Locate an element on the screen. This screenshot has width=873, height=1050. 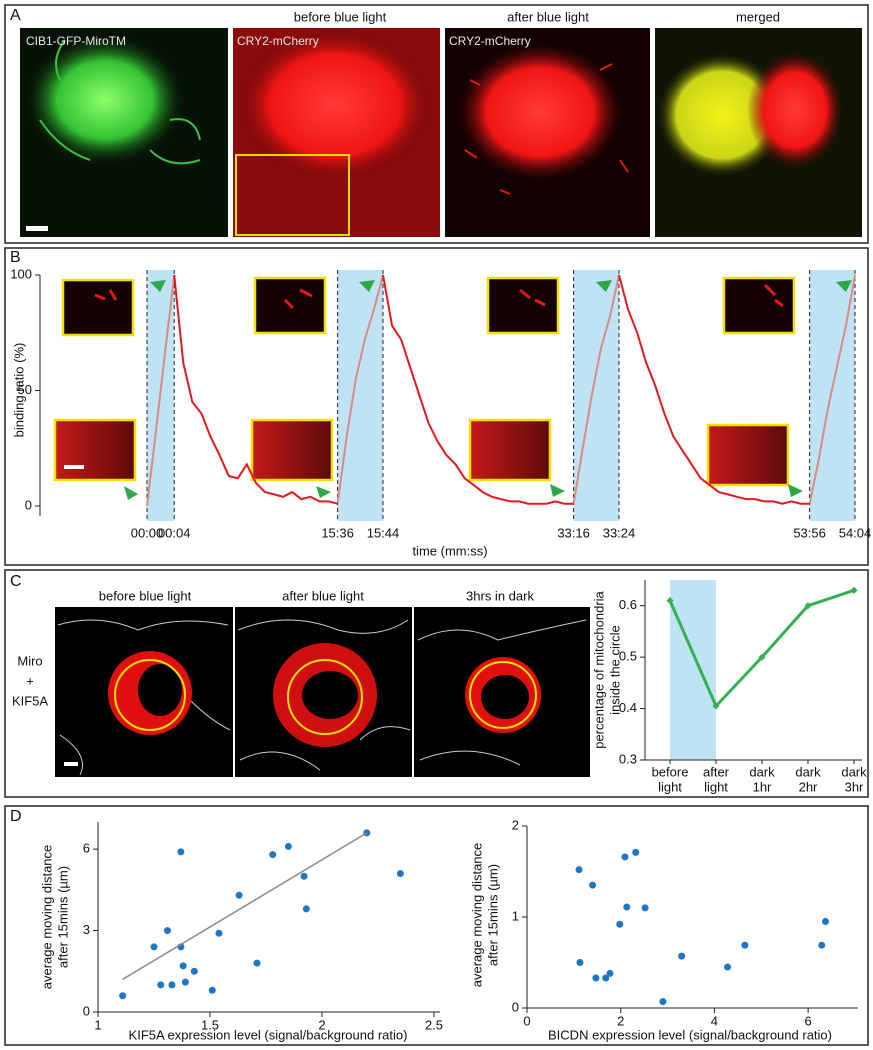
image-label: CIB1-GFP-MiroTM is located at coordinates (76, 41).